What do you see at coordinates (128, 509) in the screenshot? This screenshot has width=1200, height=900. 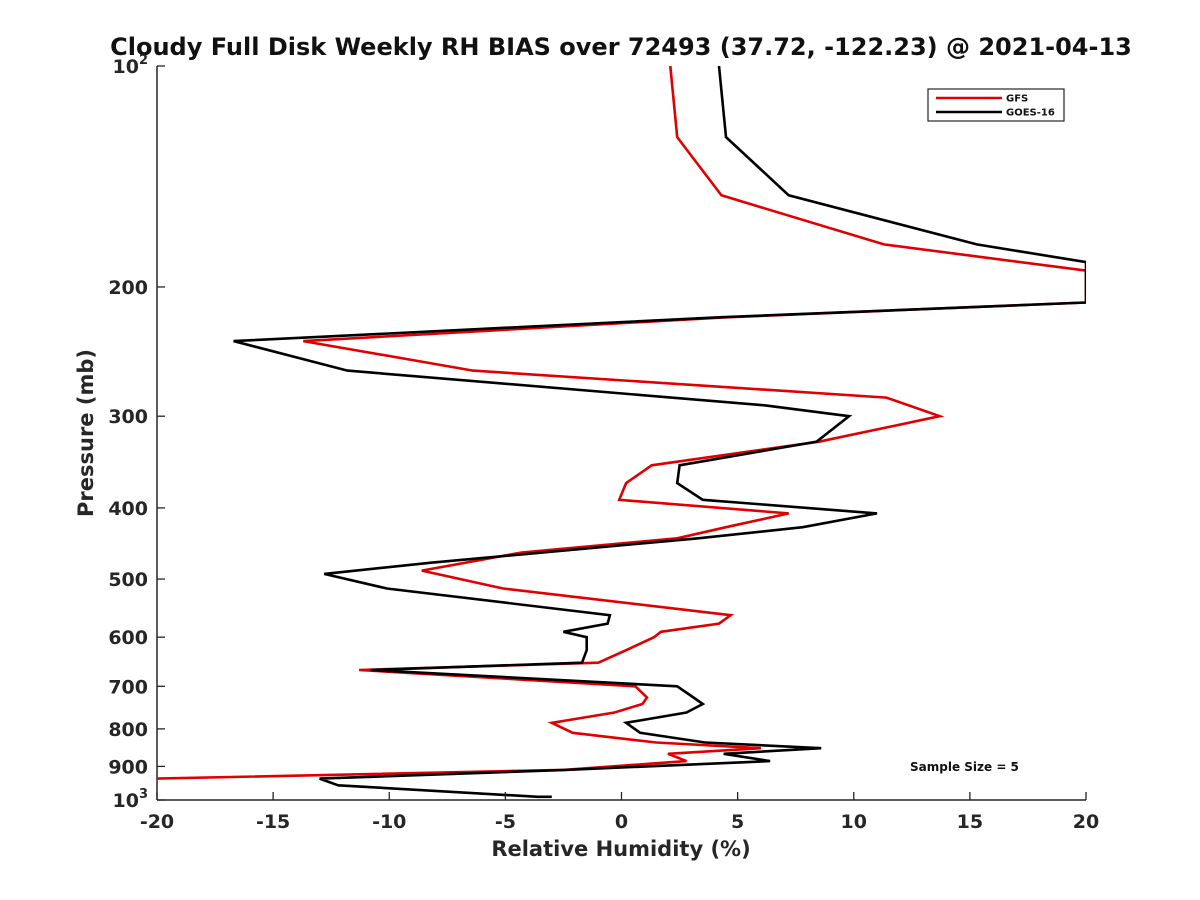 I see `y-tick-label: 400` at bounding box center [128, 509].